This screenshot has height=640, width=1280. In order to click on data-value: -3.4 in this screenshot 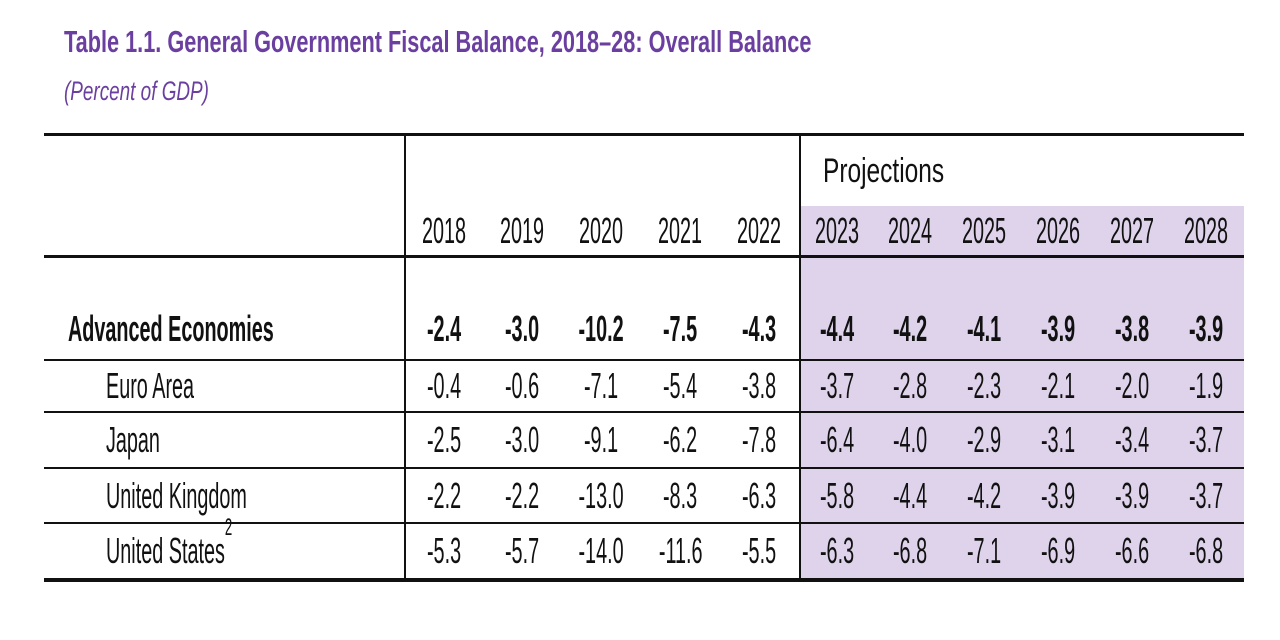, I will do `click(1132, 439)`.